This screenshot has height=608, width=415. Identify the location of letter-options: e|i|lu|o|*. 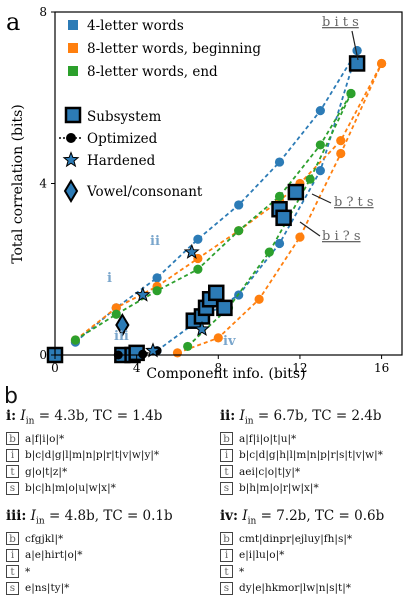
(262, 555).